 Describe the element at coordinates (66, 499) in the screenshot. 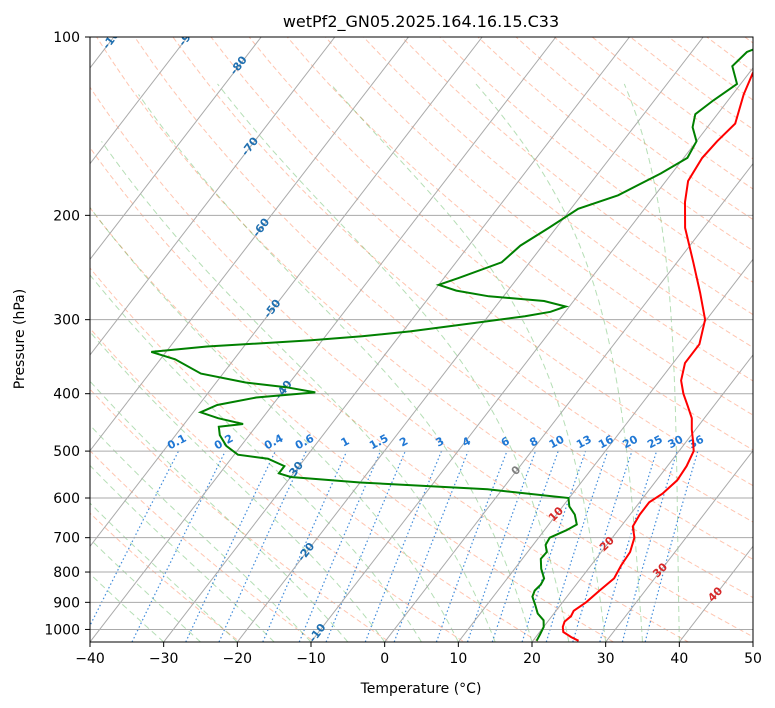

I see `y-tick-label: 600` at that location.